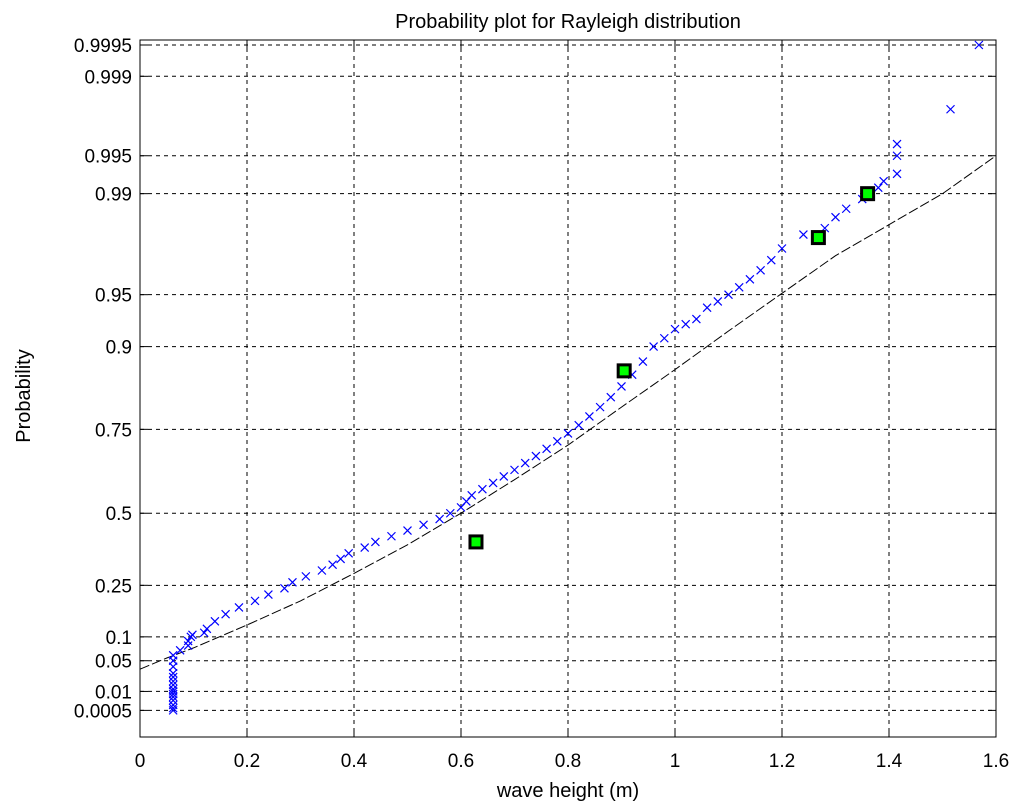  What do you see at coordinates (675, 761) in the screenshot?
I see `x-tick-label: 1` at bounding box center [675, 761].